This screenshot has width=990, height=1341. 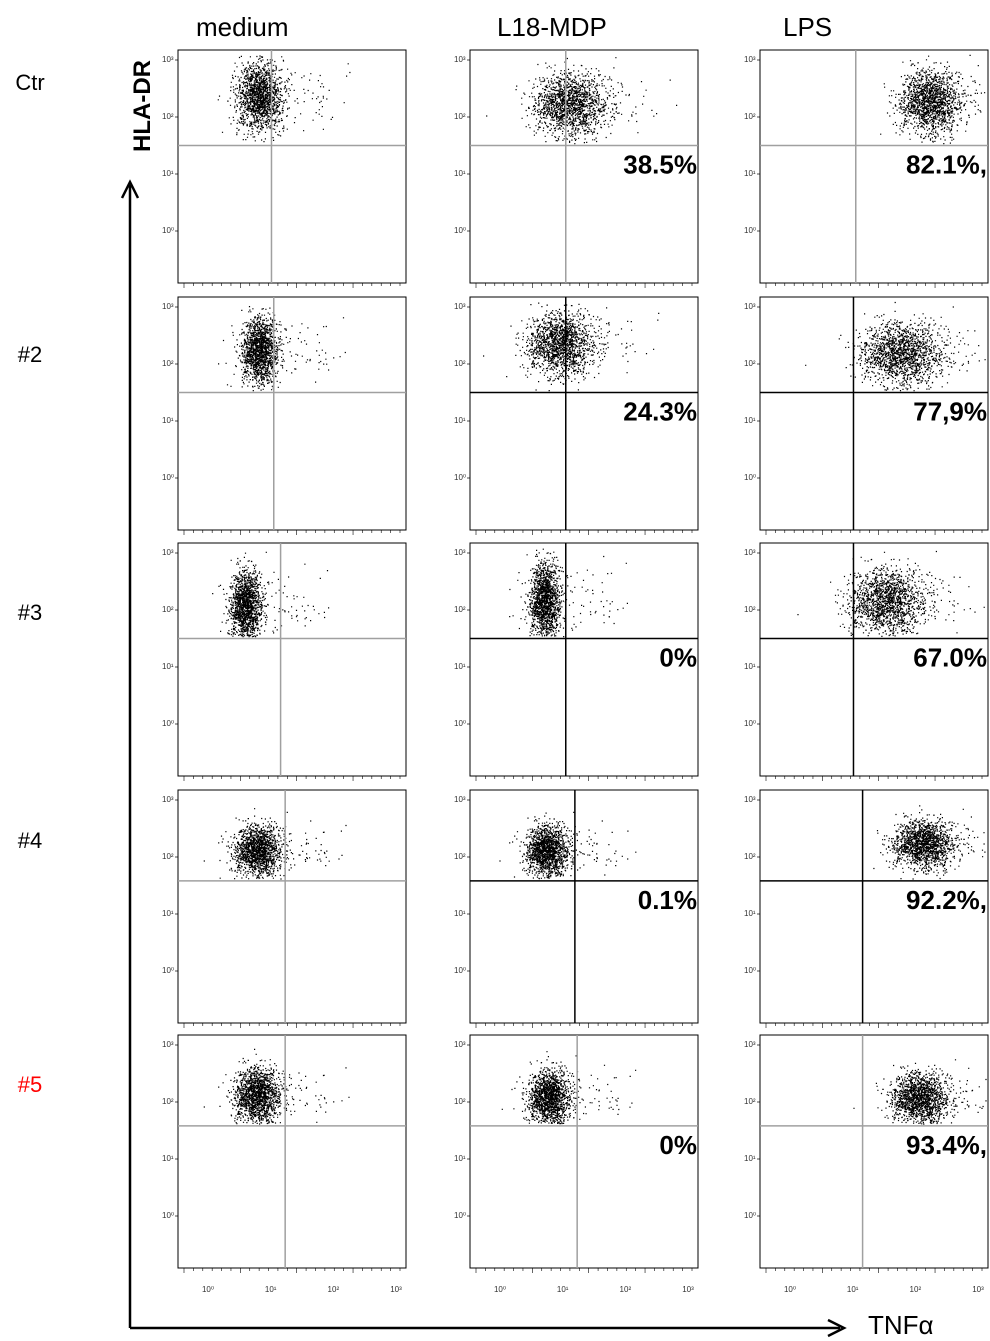 I want to click on row-label-ctr: Ctr, so click(x=30, y=82).